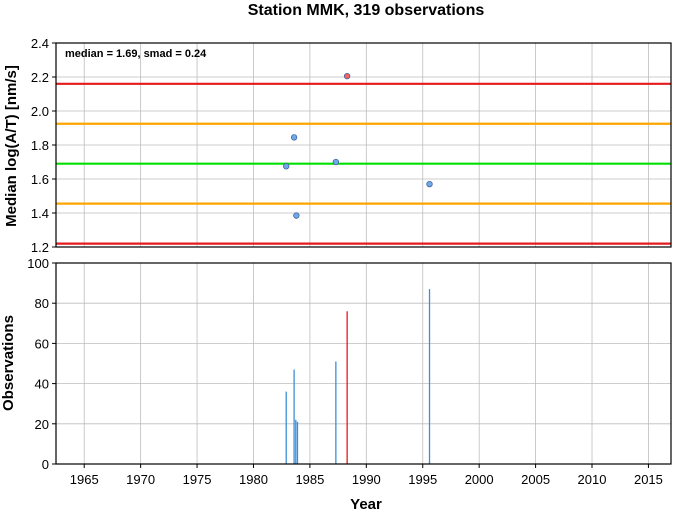 The image size is (677, 516). I want to click on bottom-y-tick-label: 60, so click(42, 343).